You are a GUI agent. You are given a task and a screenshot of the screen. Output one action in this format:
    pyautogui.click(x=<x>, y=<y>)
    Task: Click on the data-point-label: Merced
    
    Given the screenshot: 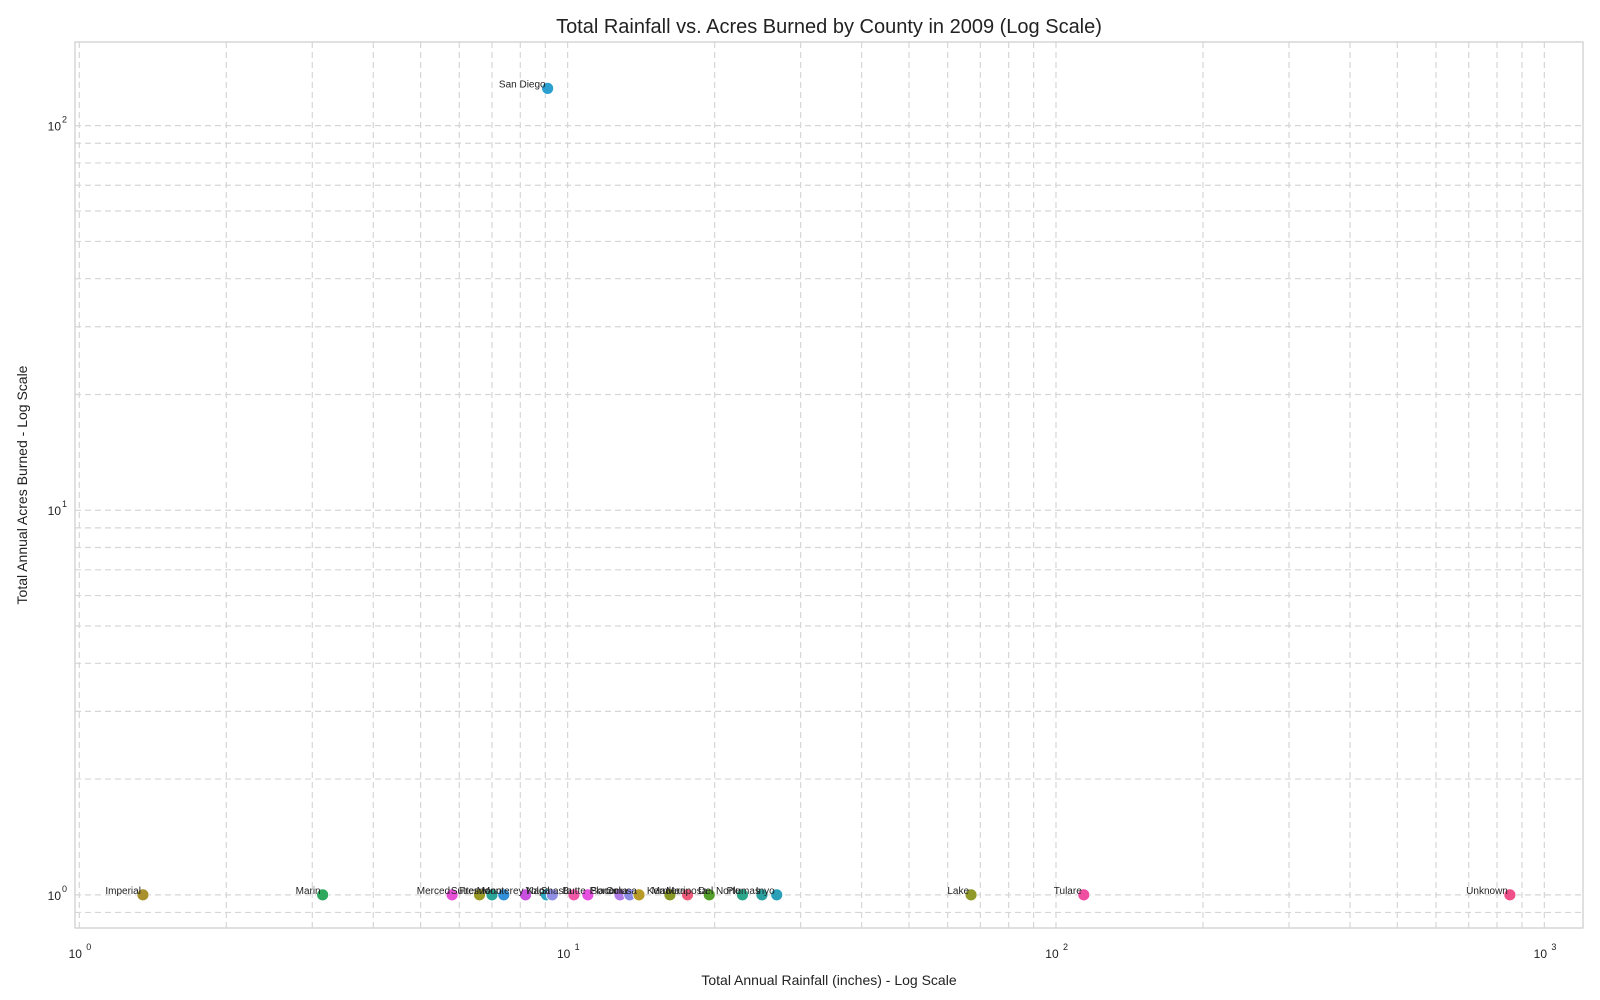 What is the action you would take?
    pyautogui.click(x=433, y=891)
    